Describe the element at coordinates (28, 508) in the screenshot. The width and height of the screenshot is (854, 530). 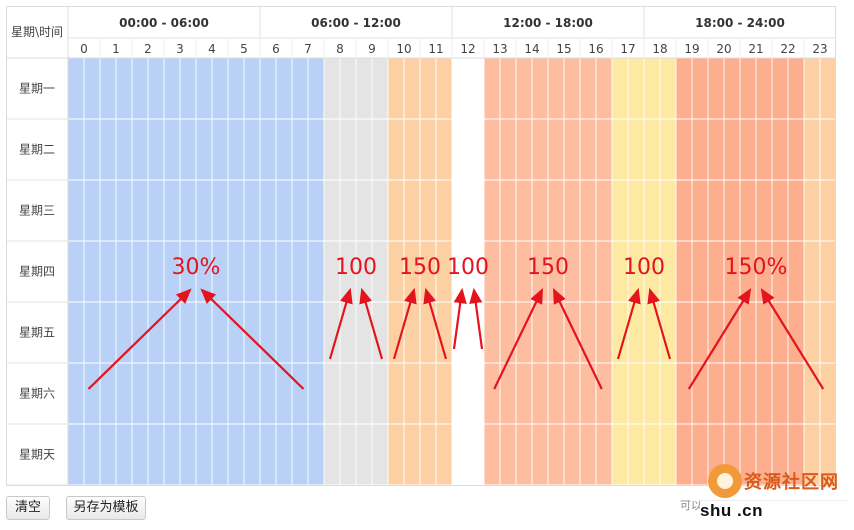
I see `clear-button: 清空` at that location.